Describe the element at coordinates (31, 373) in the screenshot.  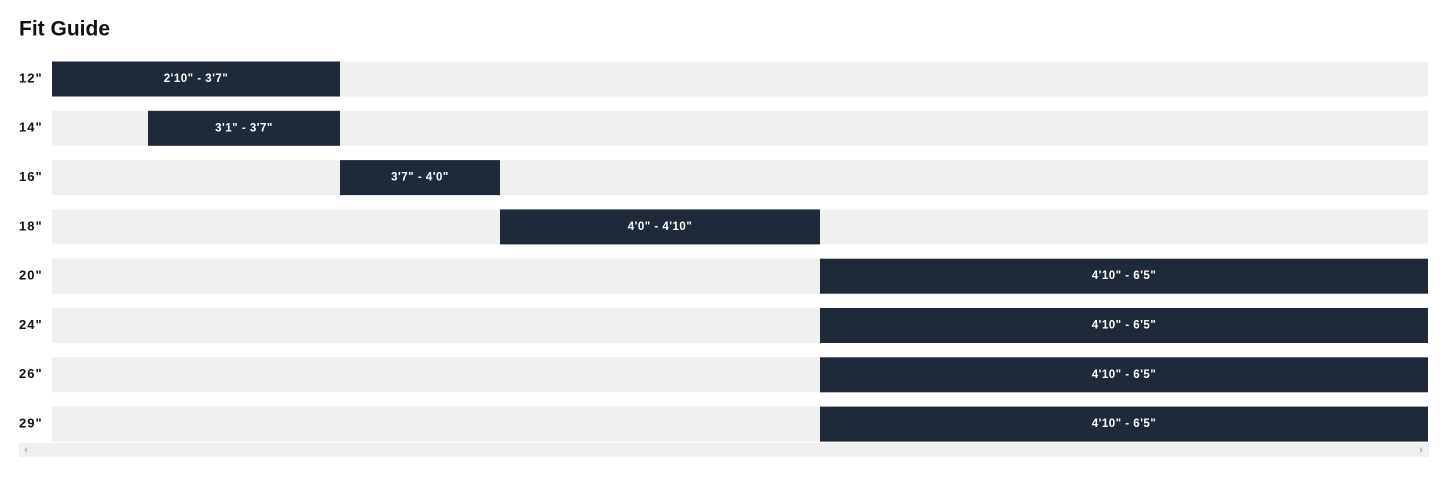
I see `row-label: 26"` at that location.